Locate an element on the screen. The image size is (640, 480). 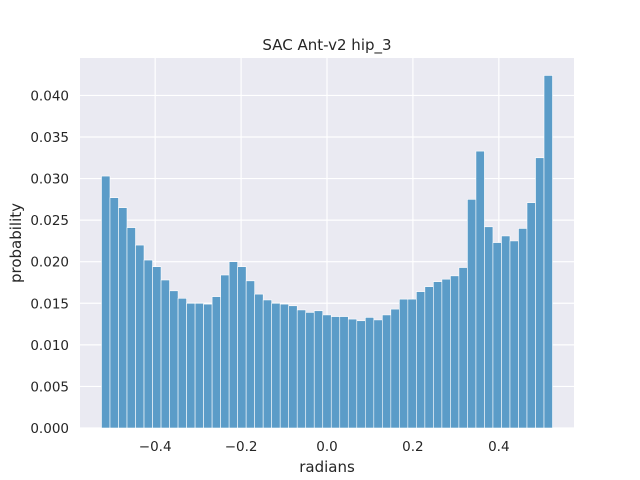
x-tick-label: 0.0 is located at coordinates (326, 447).